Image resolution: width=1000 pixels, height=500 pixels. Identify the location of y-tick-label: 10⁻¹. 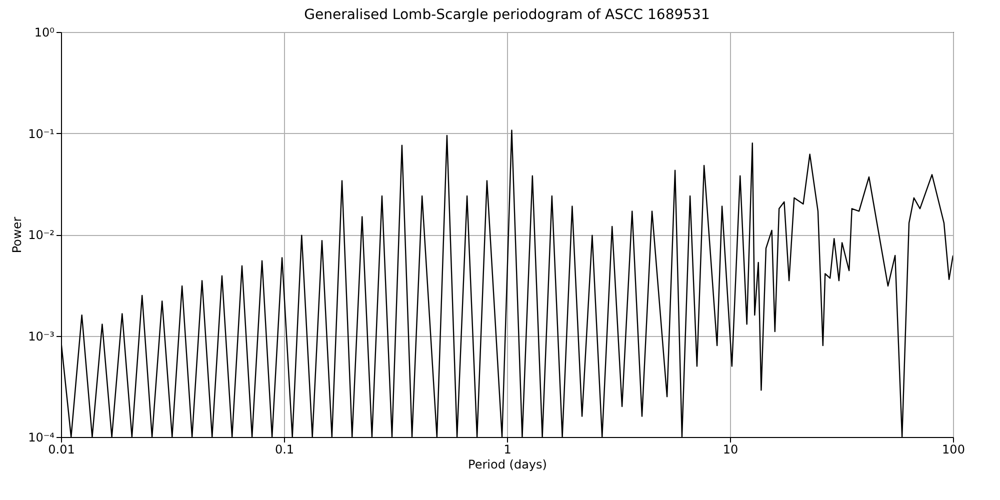
(41, 133).